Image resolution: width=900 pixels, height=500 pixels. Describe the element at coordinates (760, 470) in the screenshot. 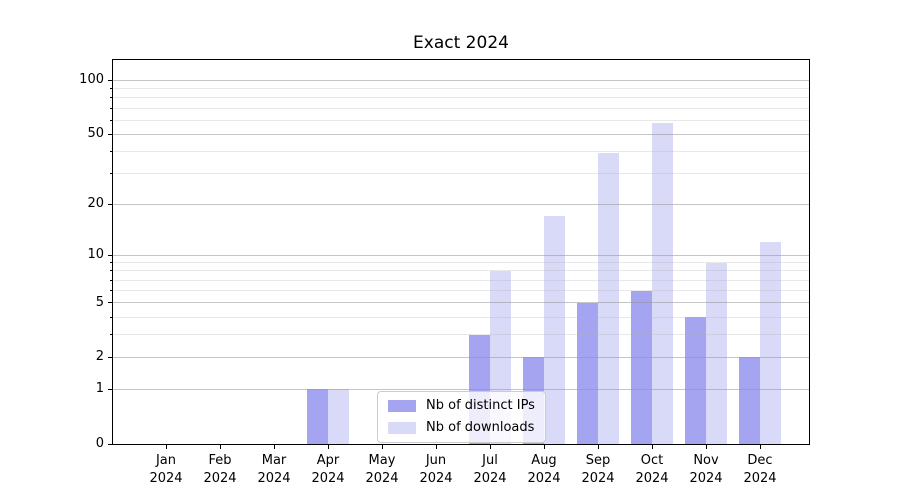

I see `x-tick-label-dec: Dec 2024` at that location.